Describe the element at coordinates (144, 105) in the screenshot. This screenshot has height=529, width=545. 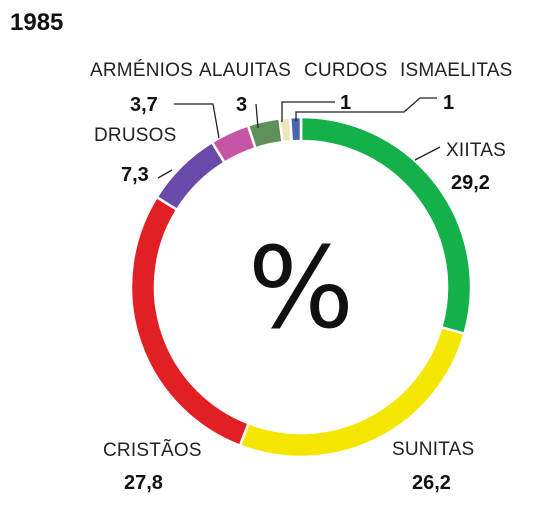
I see `slice-value-armenios: 3,7` at that location.